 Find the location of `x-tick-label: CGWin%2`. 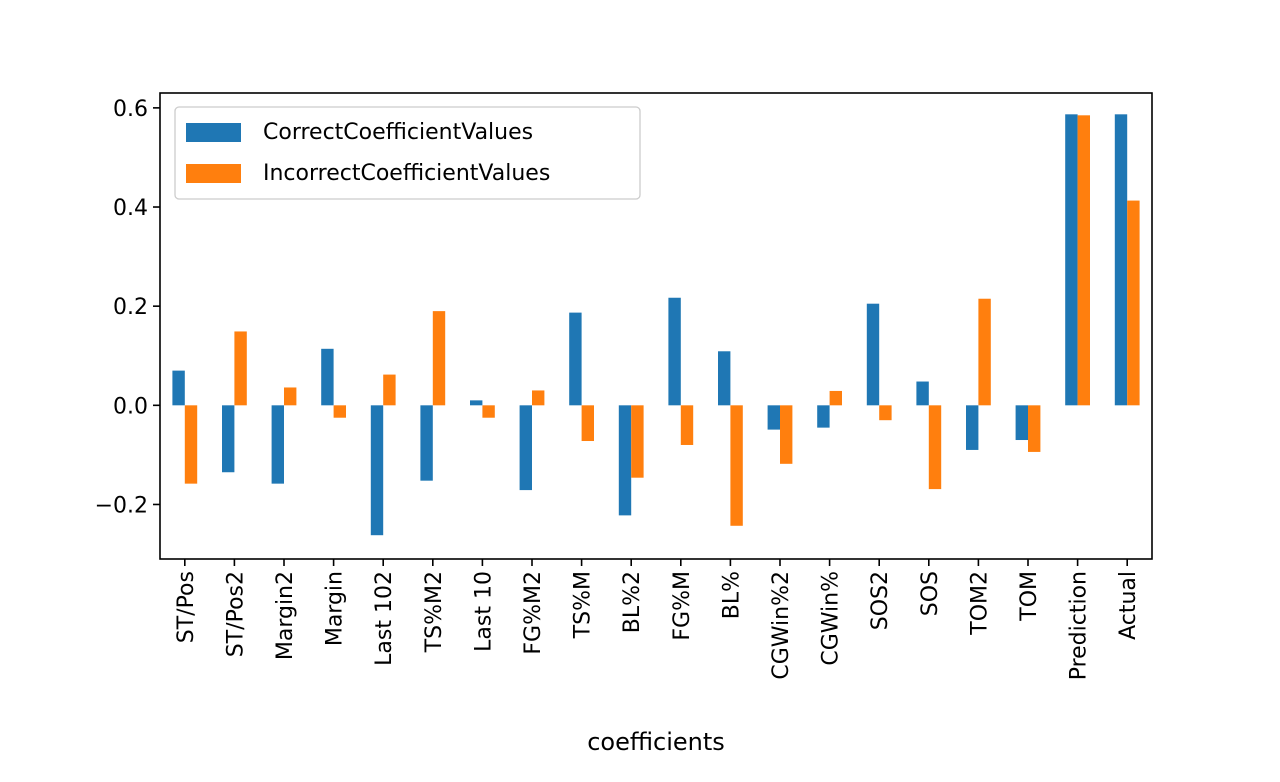

x-tick-label: CGWin%2 is located at coordinates (781, 625).